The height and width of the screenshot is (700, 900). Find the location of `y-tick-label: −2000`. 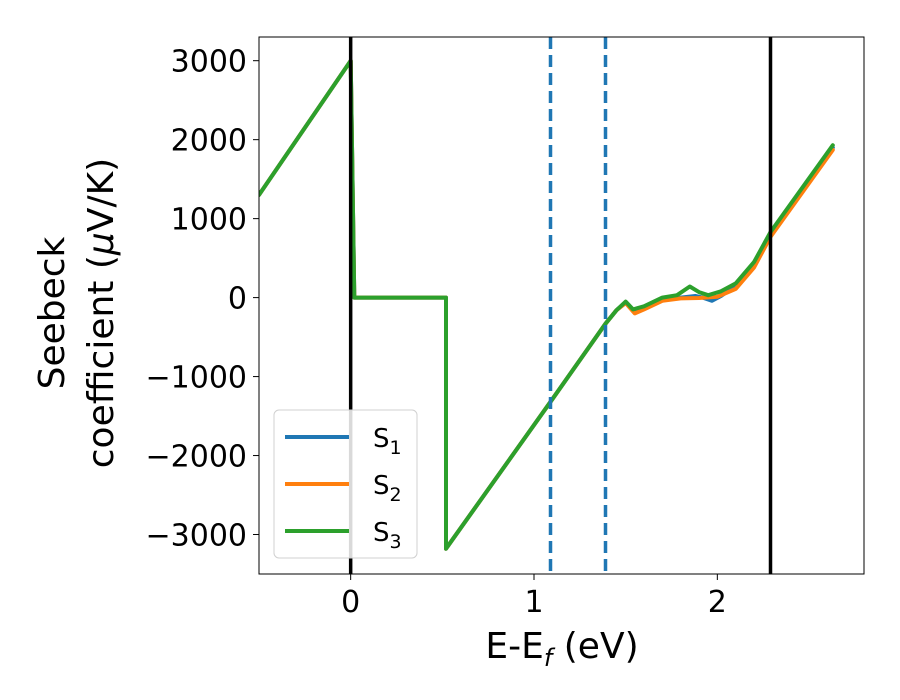

y-tick-label: −2000 is located at coordinates (196, 457).